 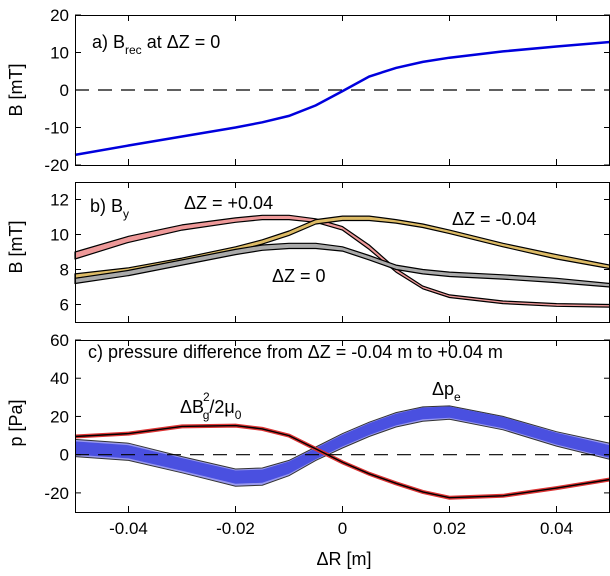 I want to click on panel-a-ytick-label: 10, so click(x=59, y=53).